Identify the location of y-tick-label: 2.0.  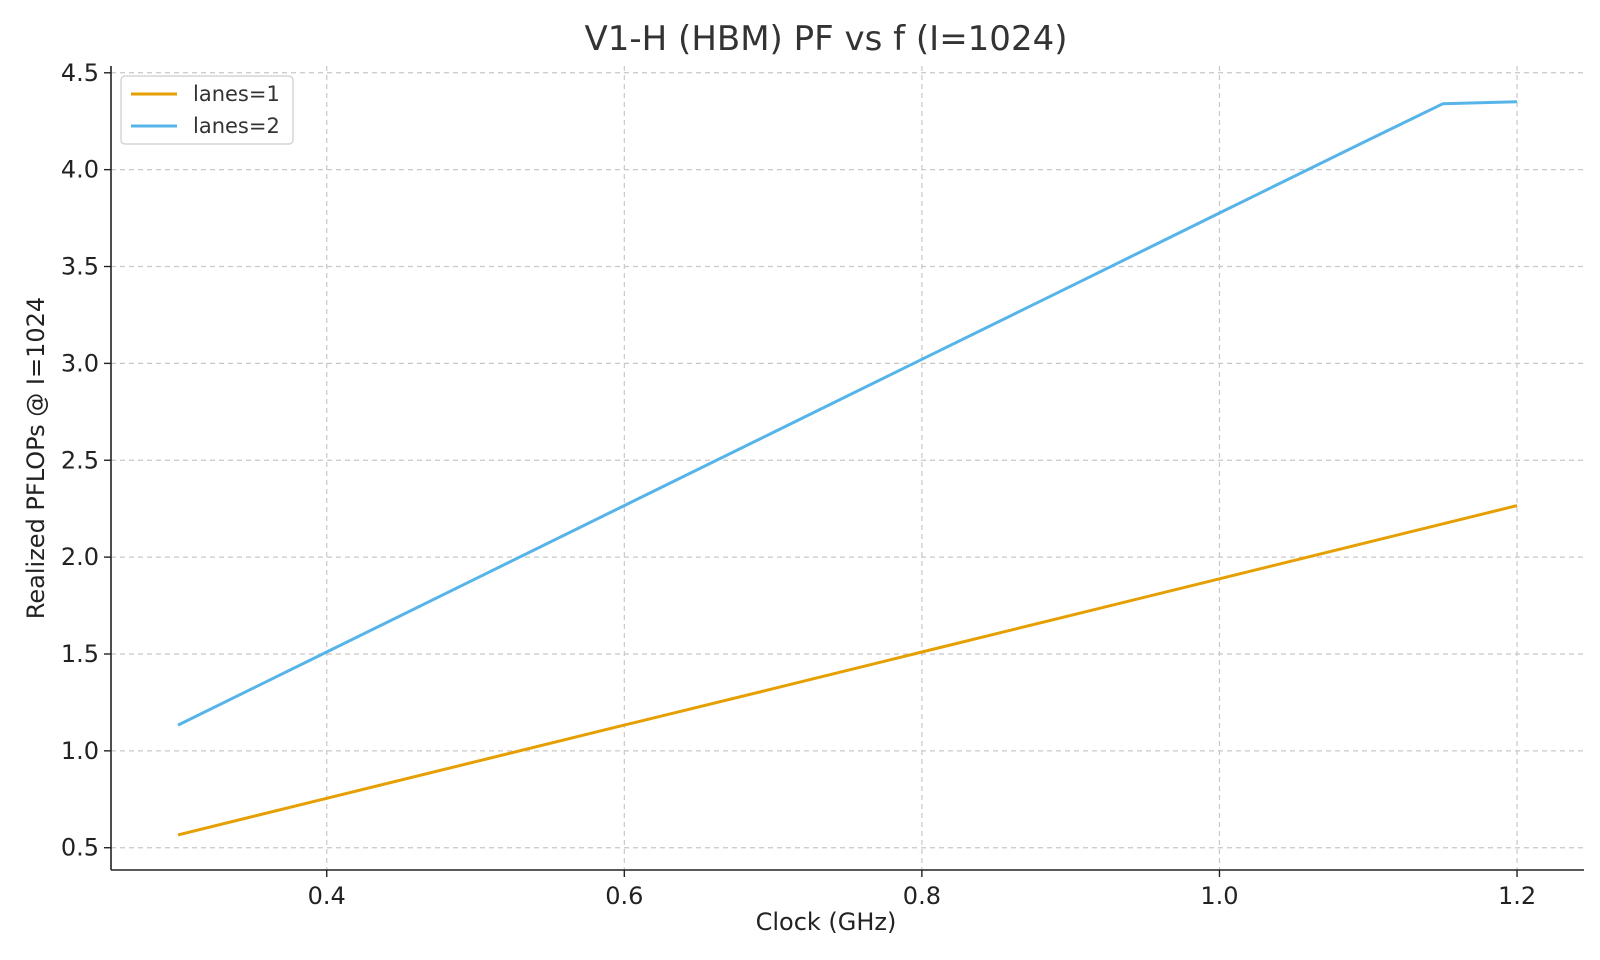
(80, 557).